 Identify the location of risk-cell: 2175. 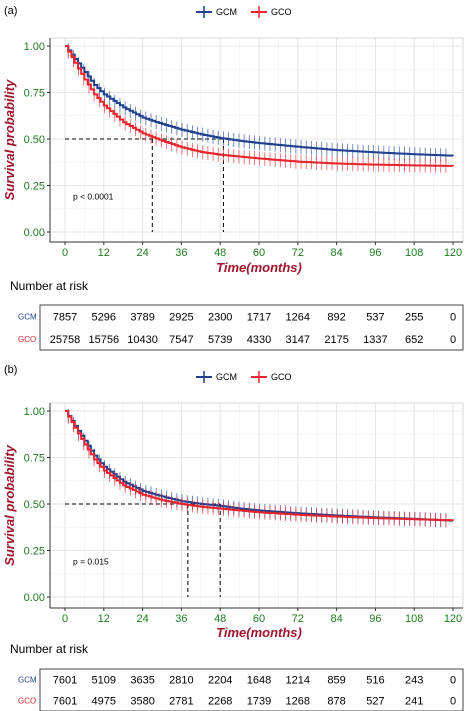
(336, 340).